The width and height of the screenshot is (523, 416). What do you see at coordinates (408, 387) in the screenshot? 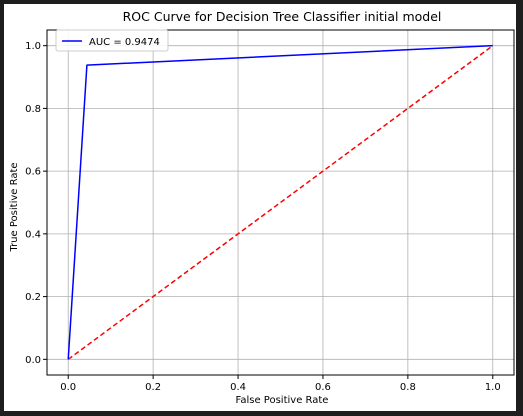
I see `x-tick-label: 0.8` at bounding box center [408, 387].